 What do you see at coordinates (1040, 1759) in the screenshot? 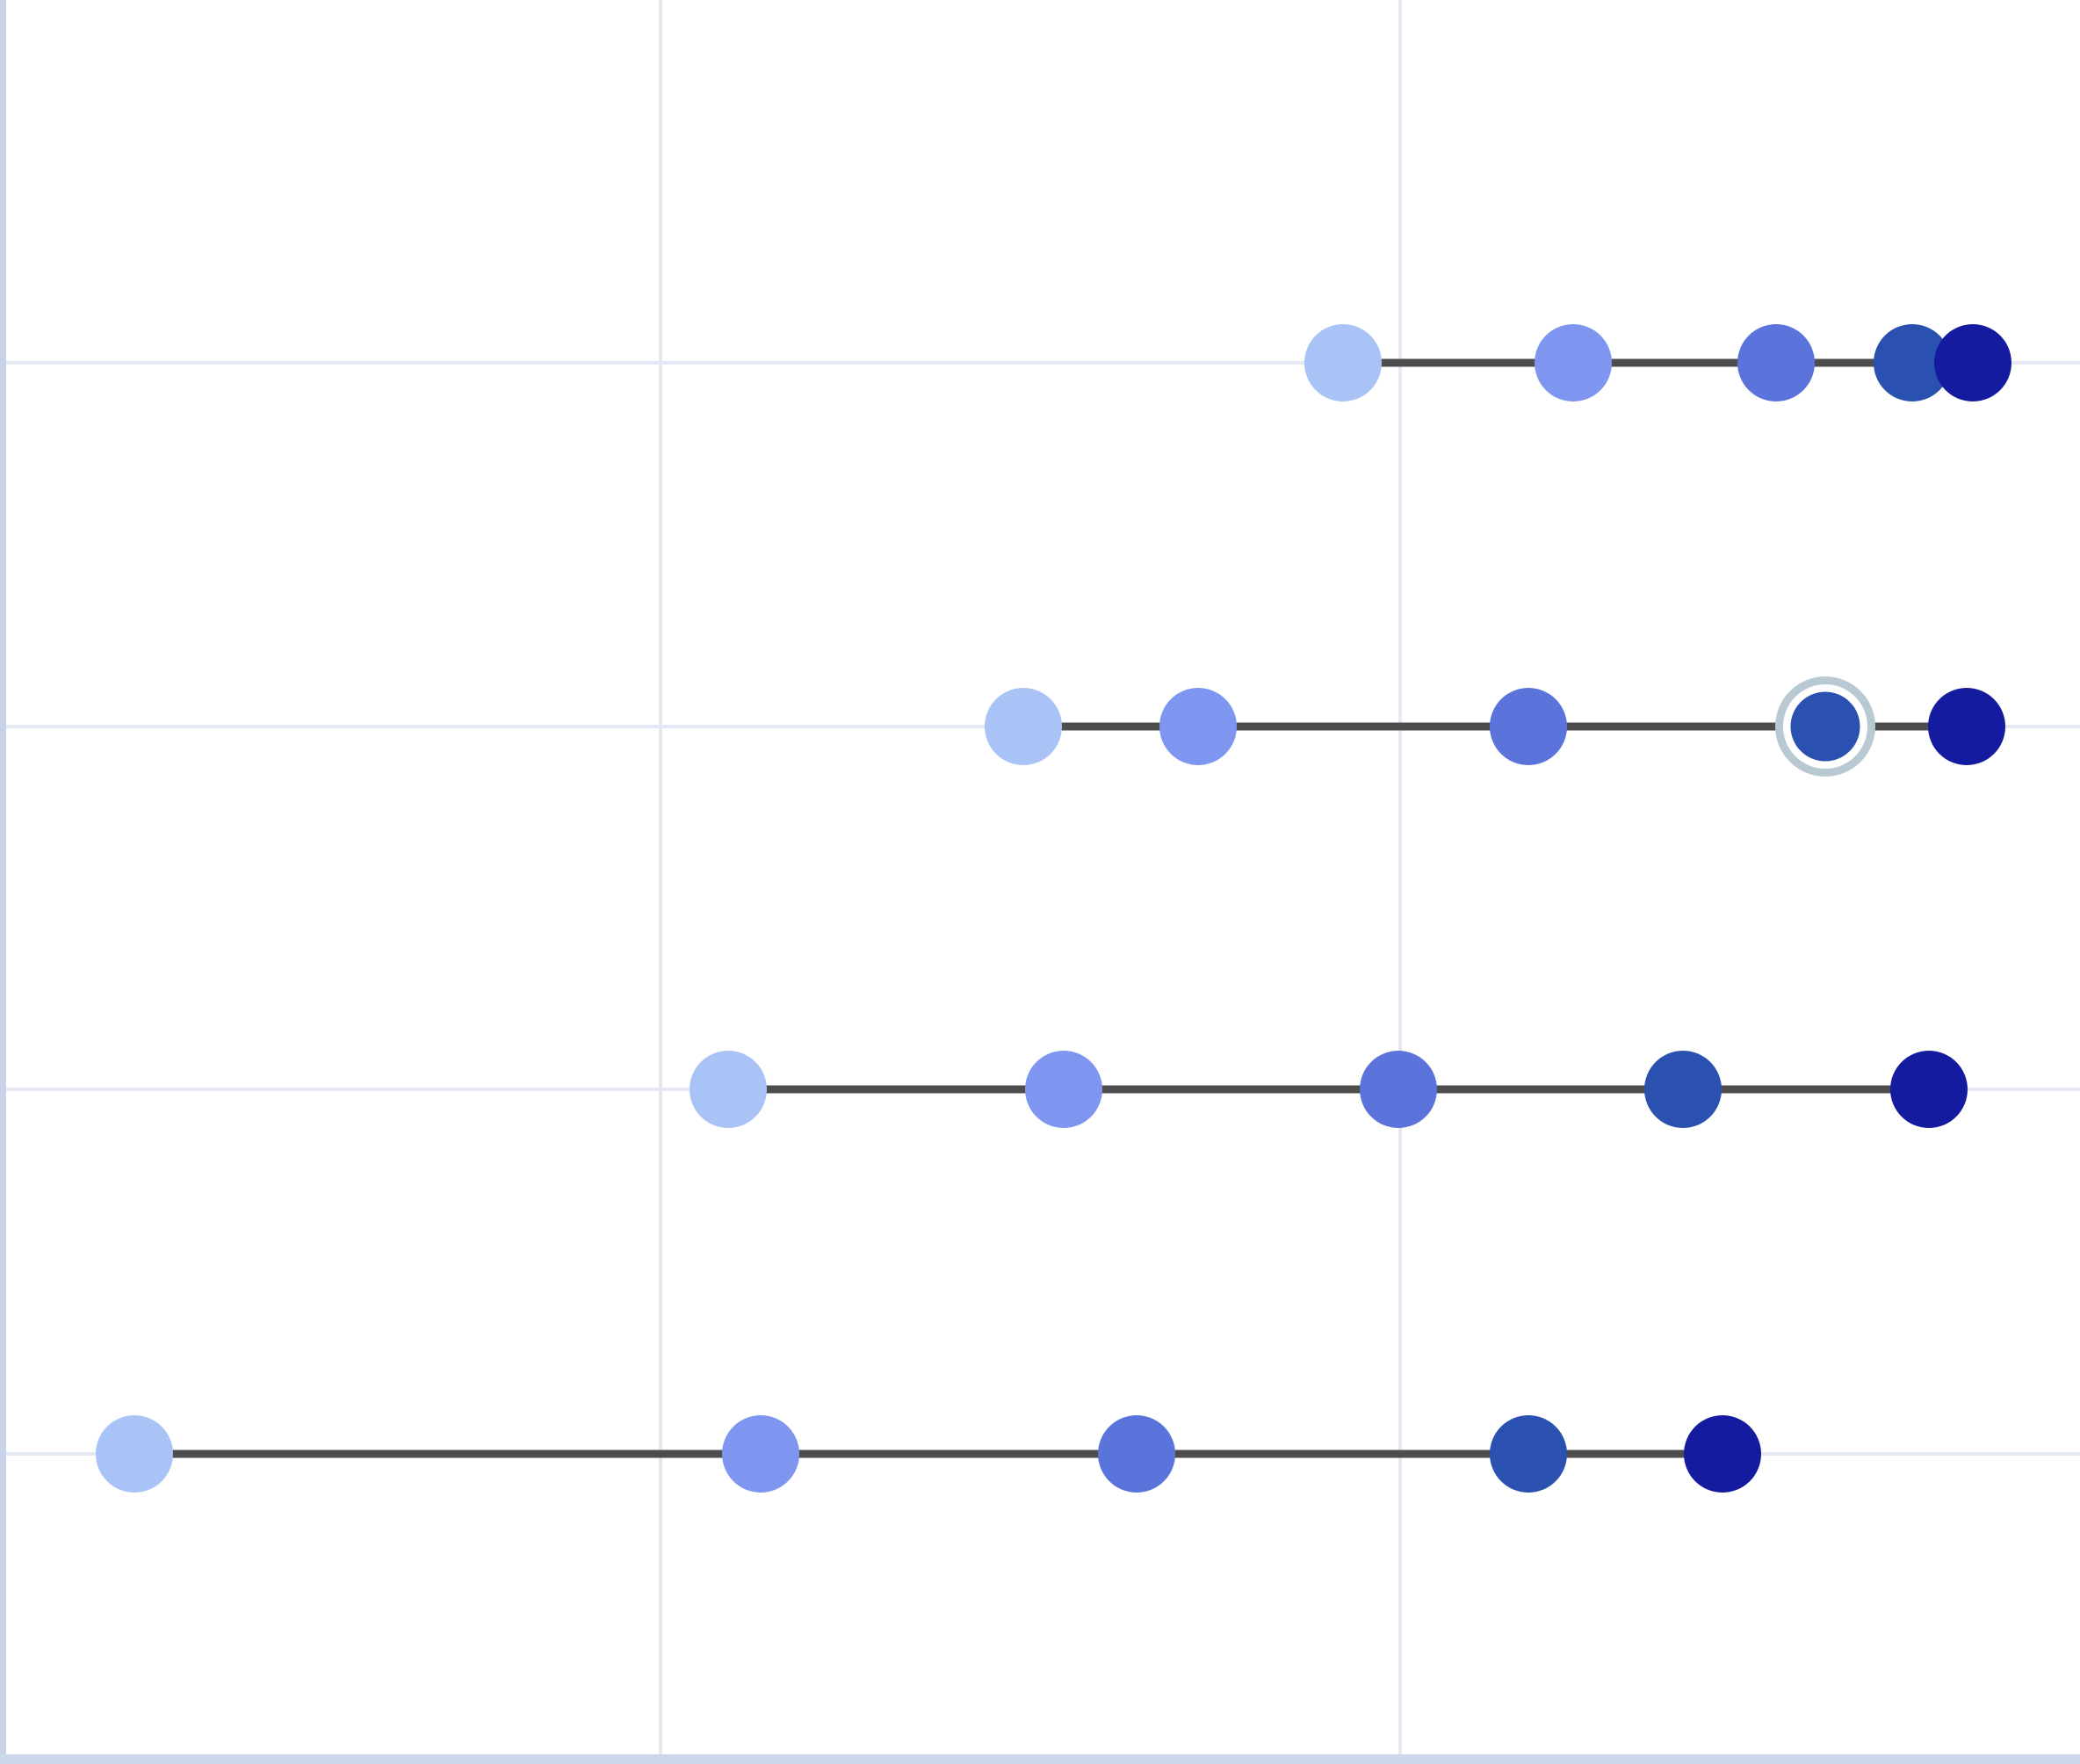
I see `bottom-axis-border` at bounding box center [1040, 1759].